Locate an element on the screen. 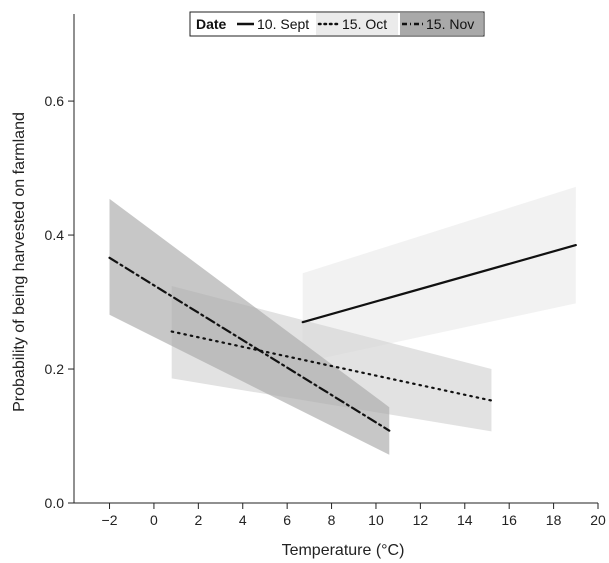  x-tick-label: 0 is located at coordinates (154, 520).